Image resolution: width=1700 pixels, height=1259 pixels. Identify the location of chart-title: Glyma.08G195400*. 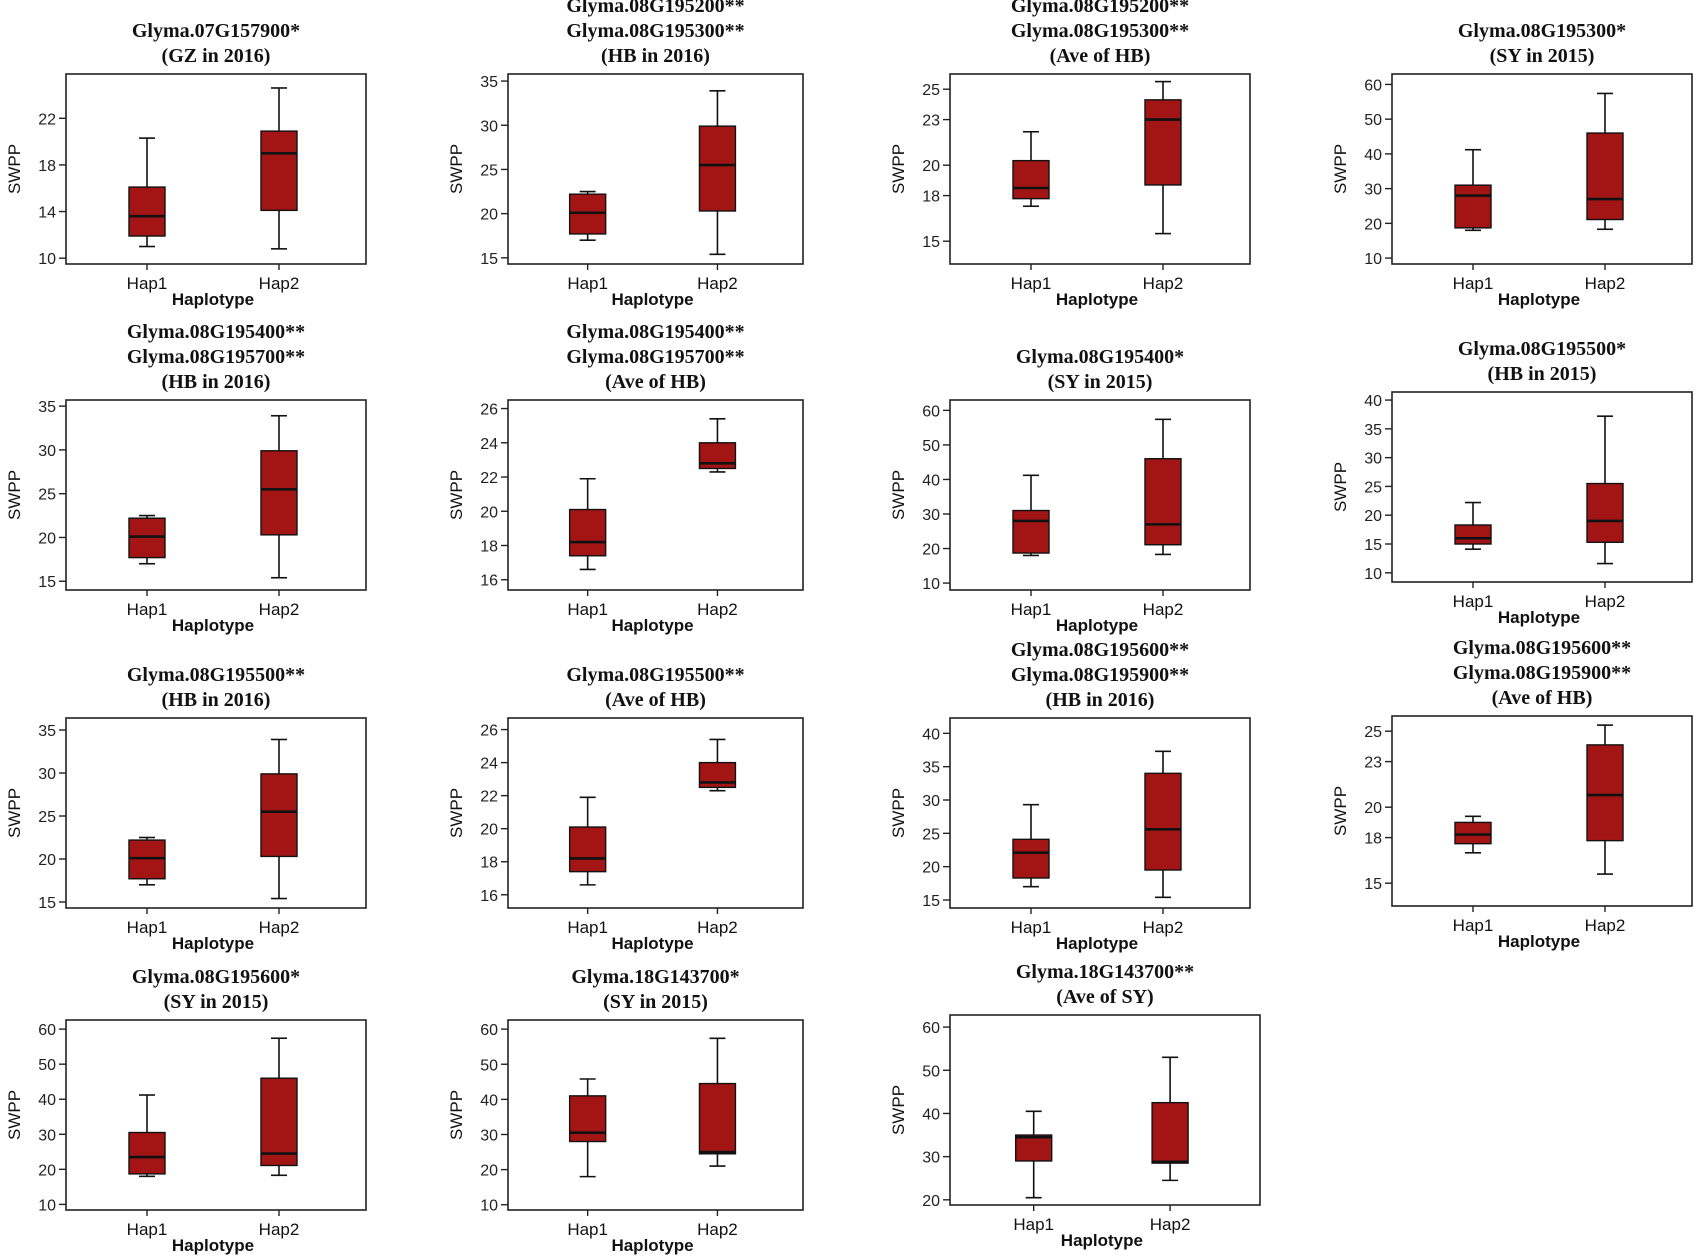
(1100, 357).